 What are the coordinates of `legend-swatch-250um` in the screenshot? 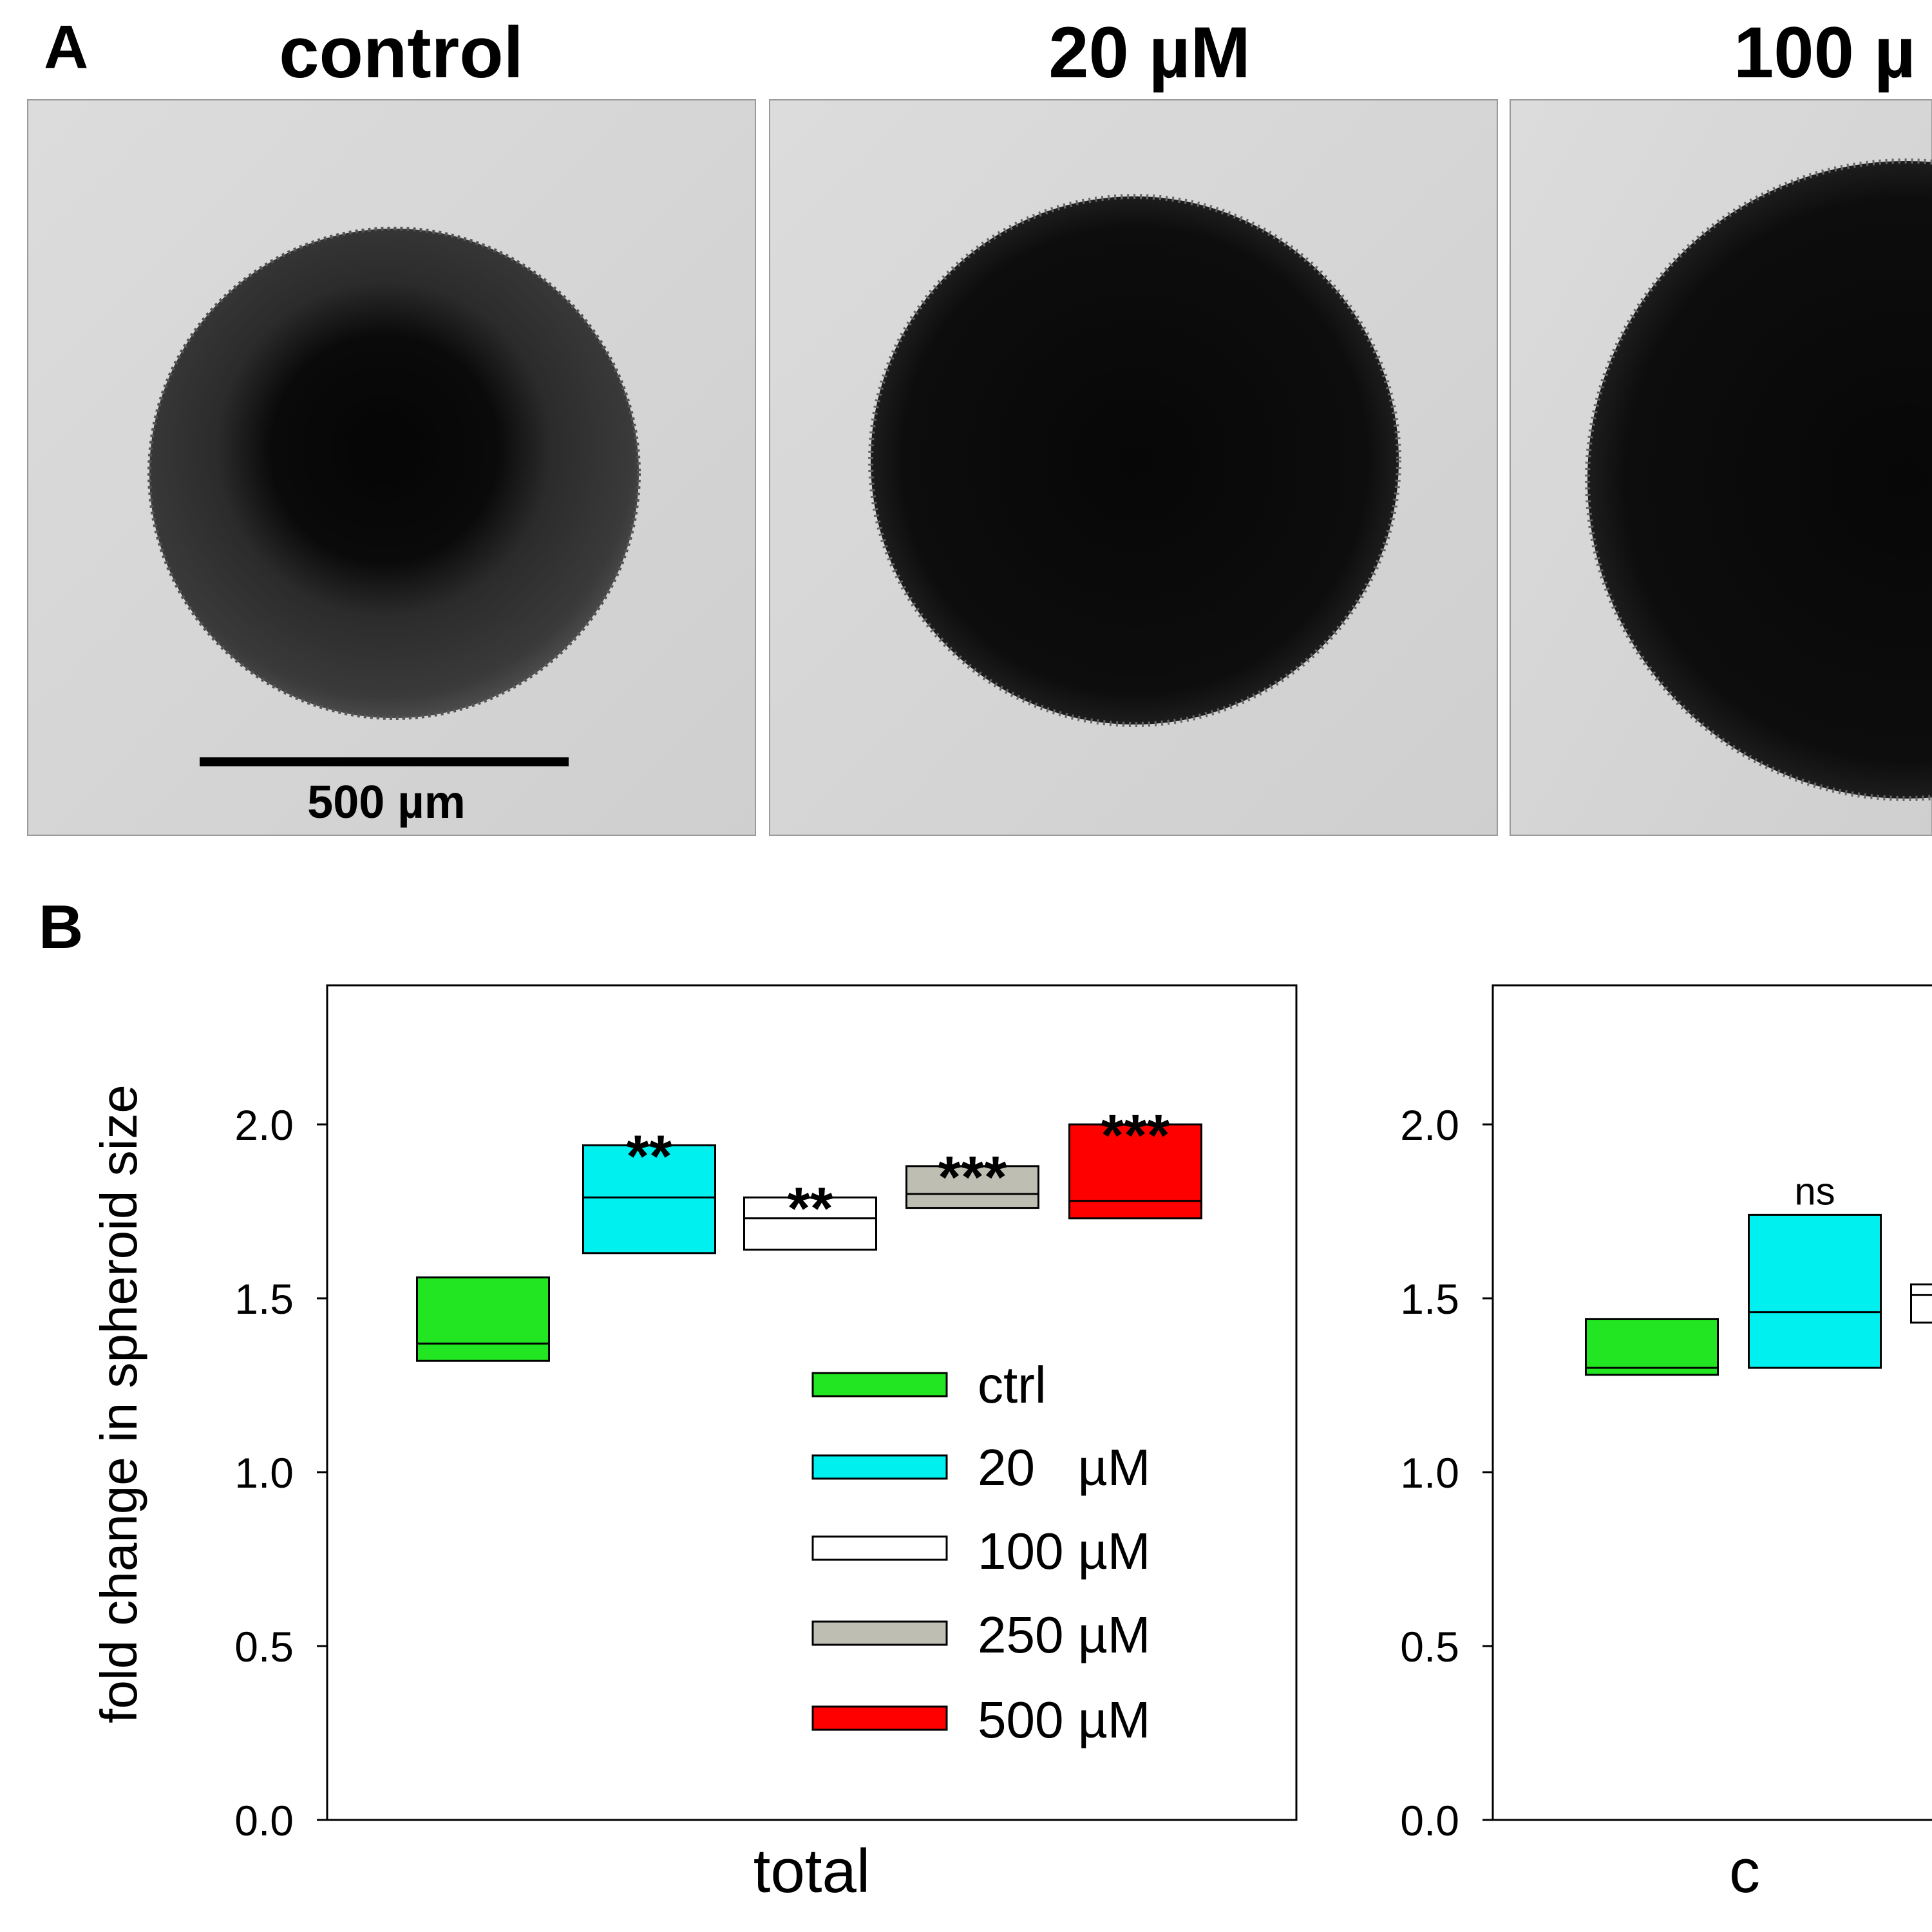 It's located at (879, 1633).